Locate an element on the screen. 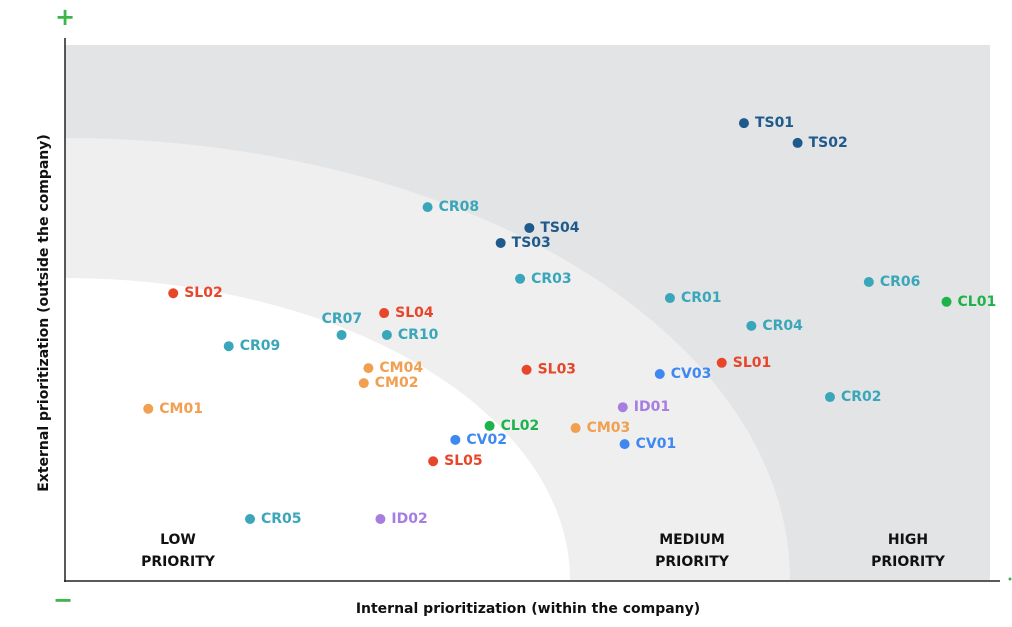 The height and width of the screenshot is (627, 1012). zone-label: HIGH is located at coordinates (908, 540).